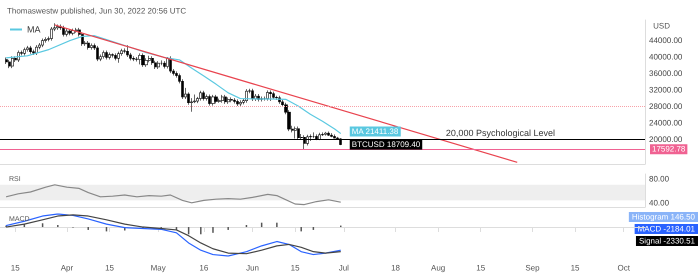 This screenshot has height=280, width=700. What do you see at coordinates (667, 241) in the screenshot?
I see `annotation: Signal -2330.51` at bounding box center [667, 241].